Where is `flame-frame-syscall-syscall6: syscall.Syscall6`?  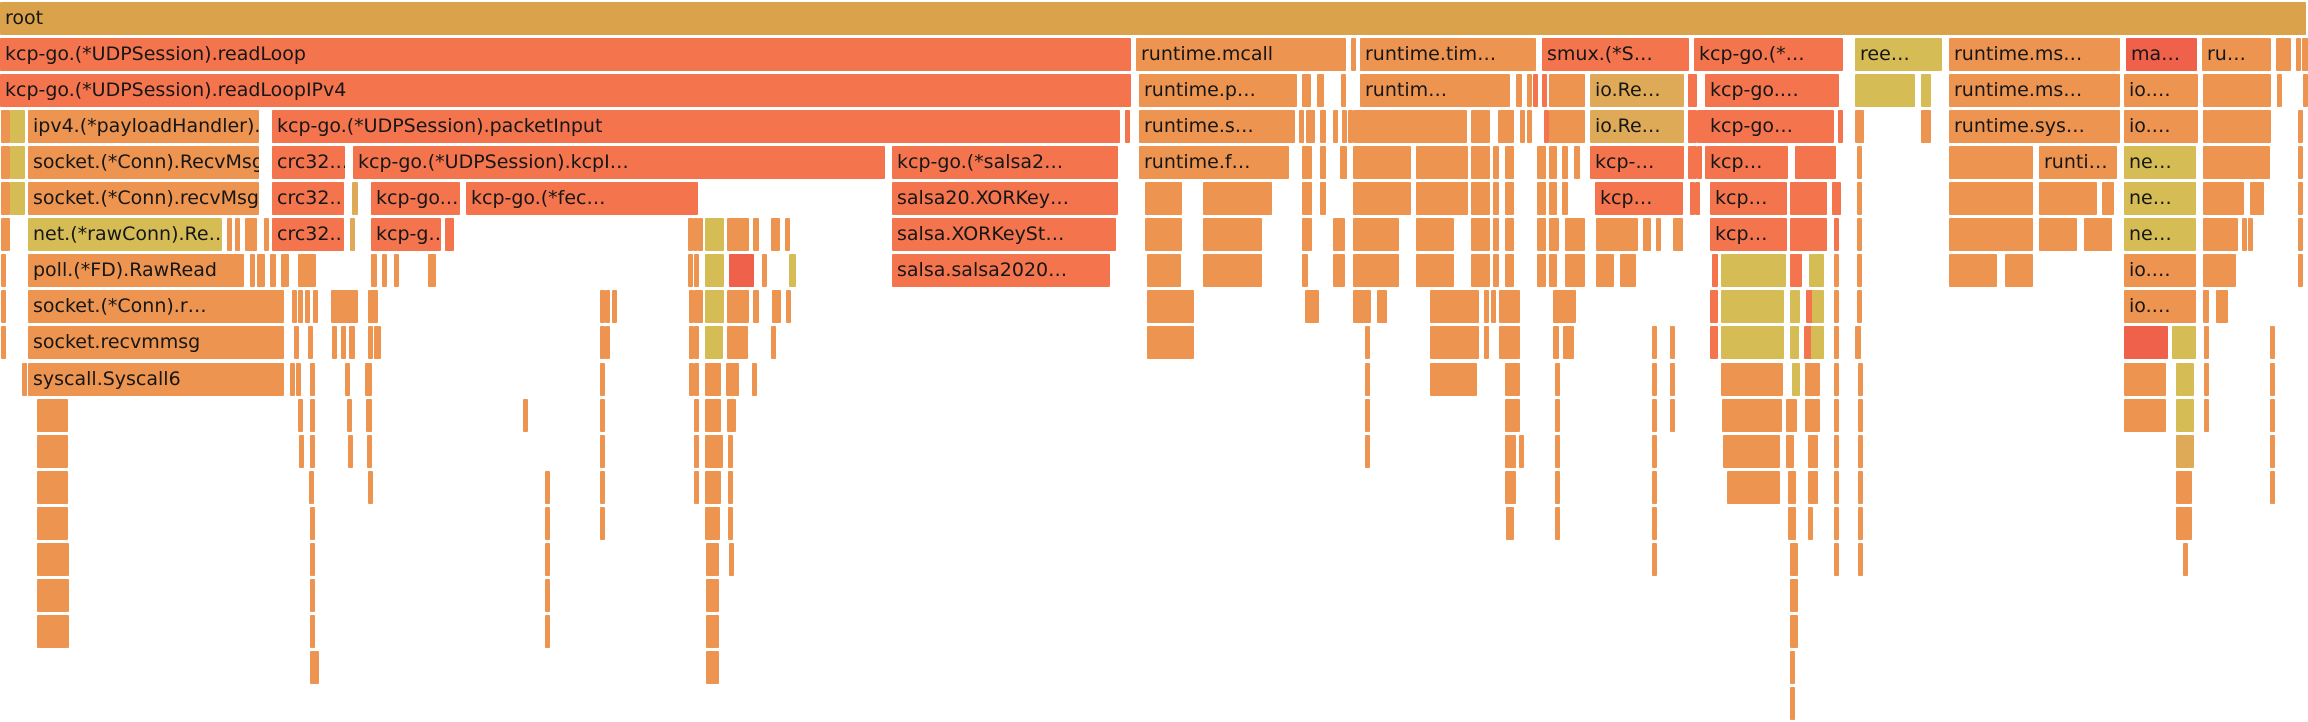 flame-frame-syscall-syscall6: syscall.Syscall6 is located at coordinates (156, 379).